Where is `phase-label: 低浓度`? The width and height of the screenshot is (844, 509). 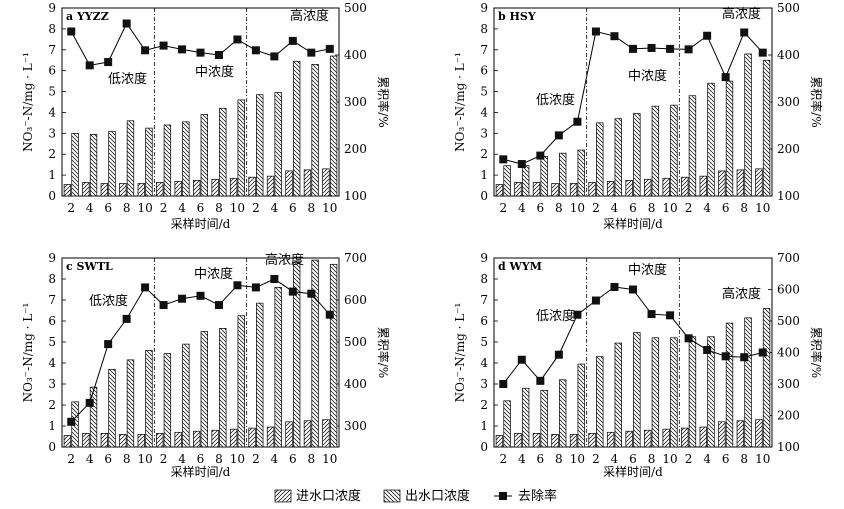
phase-label: 低浓度 is located at coordinates (127, 79).